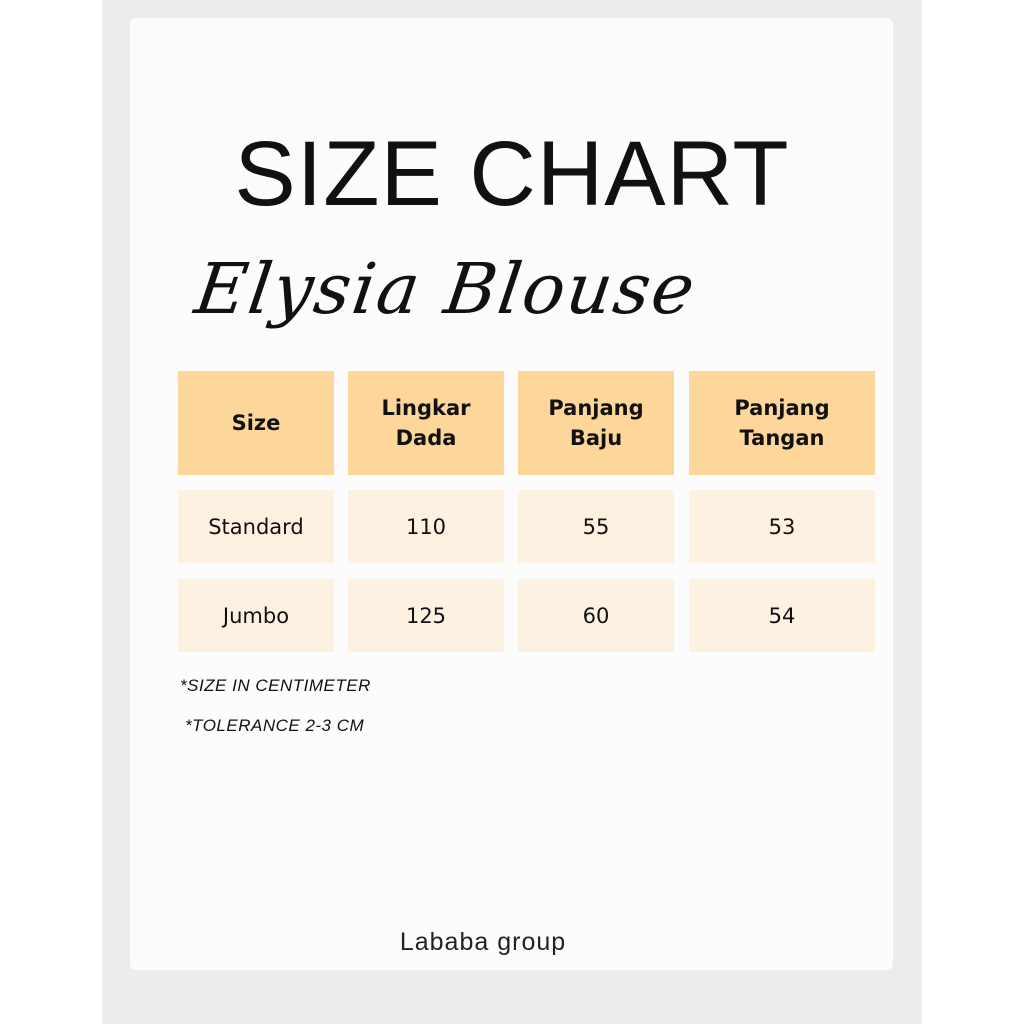  I want to click on header-cell: Lingkar Dada, so click(426, 423).